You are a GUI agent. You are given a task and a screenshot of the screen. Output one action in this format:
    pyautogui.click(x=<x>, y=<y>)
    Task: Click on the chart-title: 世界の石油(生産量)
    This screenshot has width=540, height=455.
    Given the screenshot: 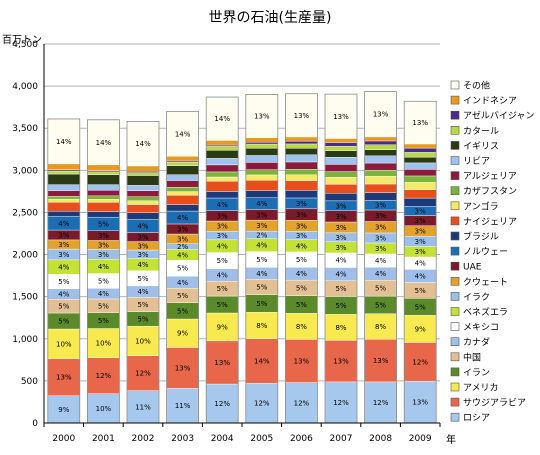 What is the action you would take?
    pyautogui.click(x=270, y=18)
    